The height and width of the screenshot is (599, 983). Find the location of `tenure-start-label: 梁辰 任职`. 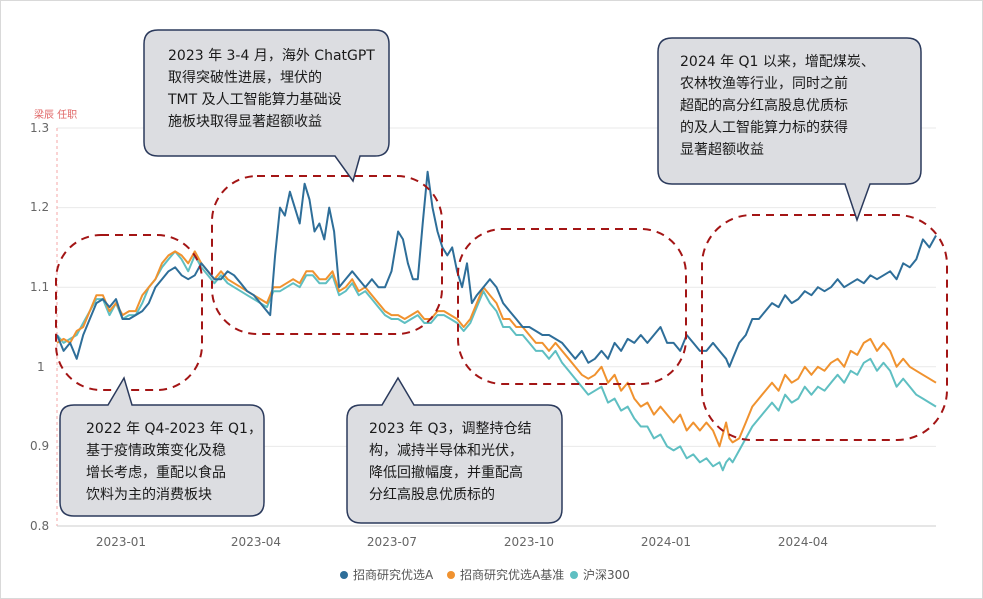

tenure-start-label: 梁辰 任职 is located at coordinates (55, 114).